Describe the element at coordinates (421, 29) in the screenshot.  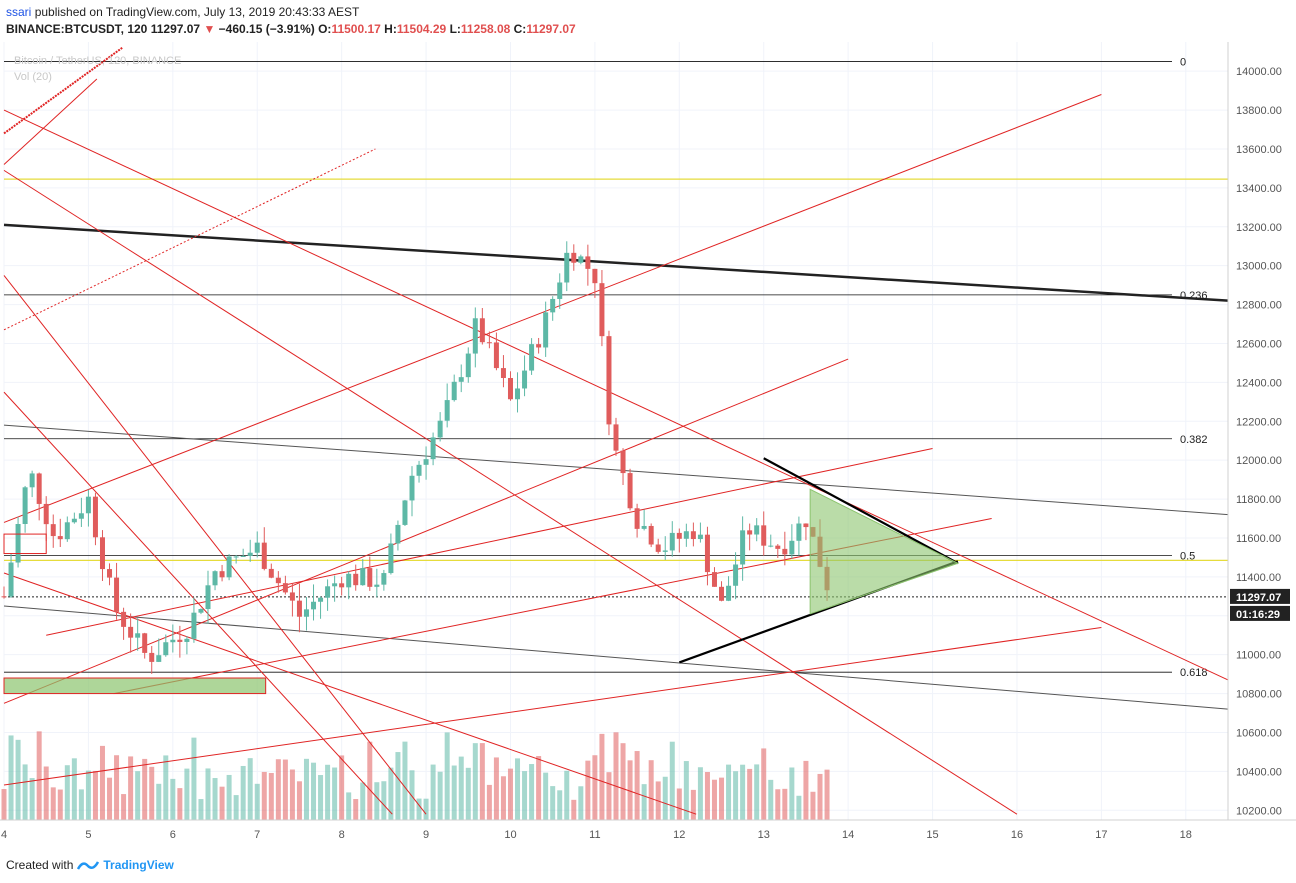
I see `high-value: 11504.29` at that location.